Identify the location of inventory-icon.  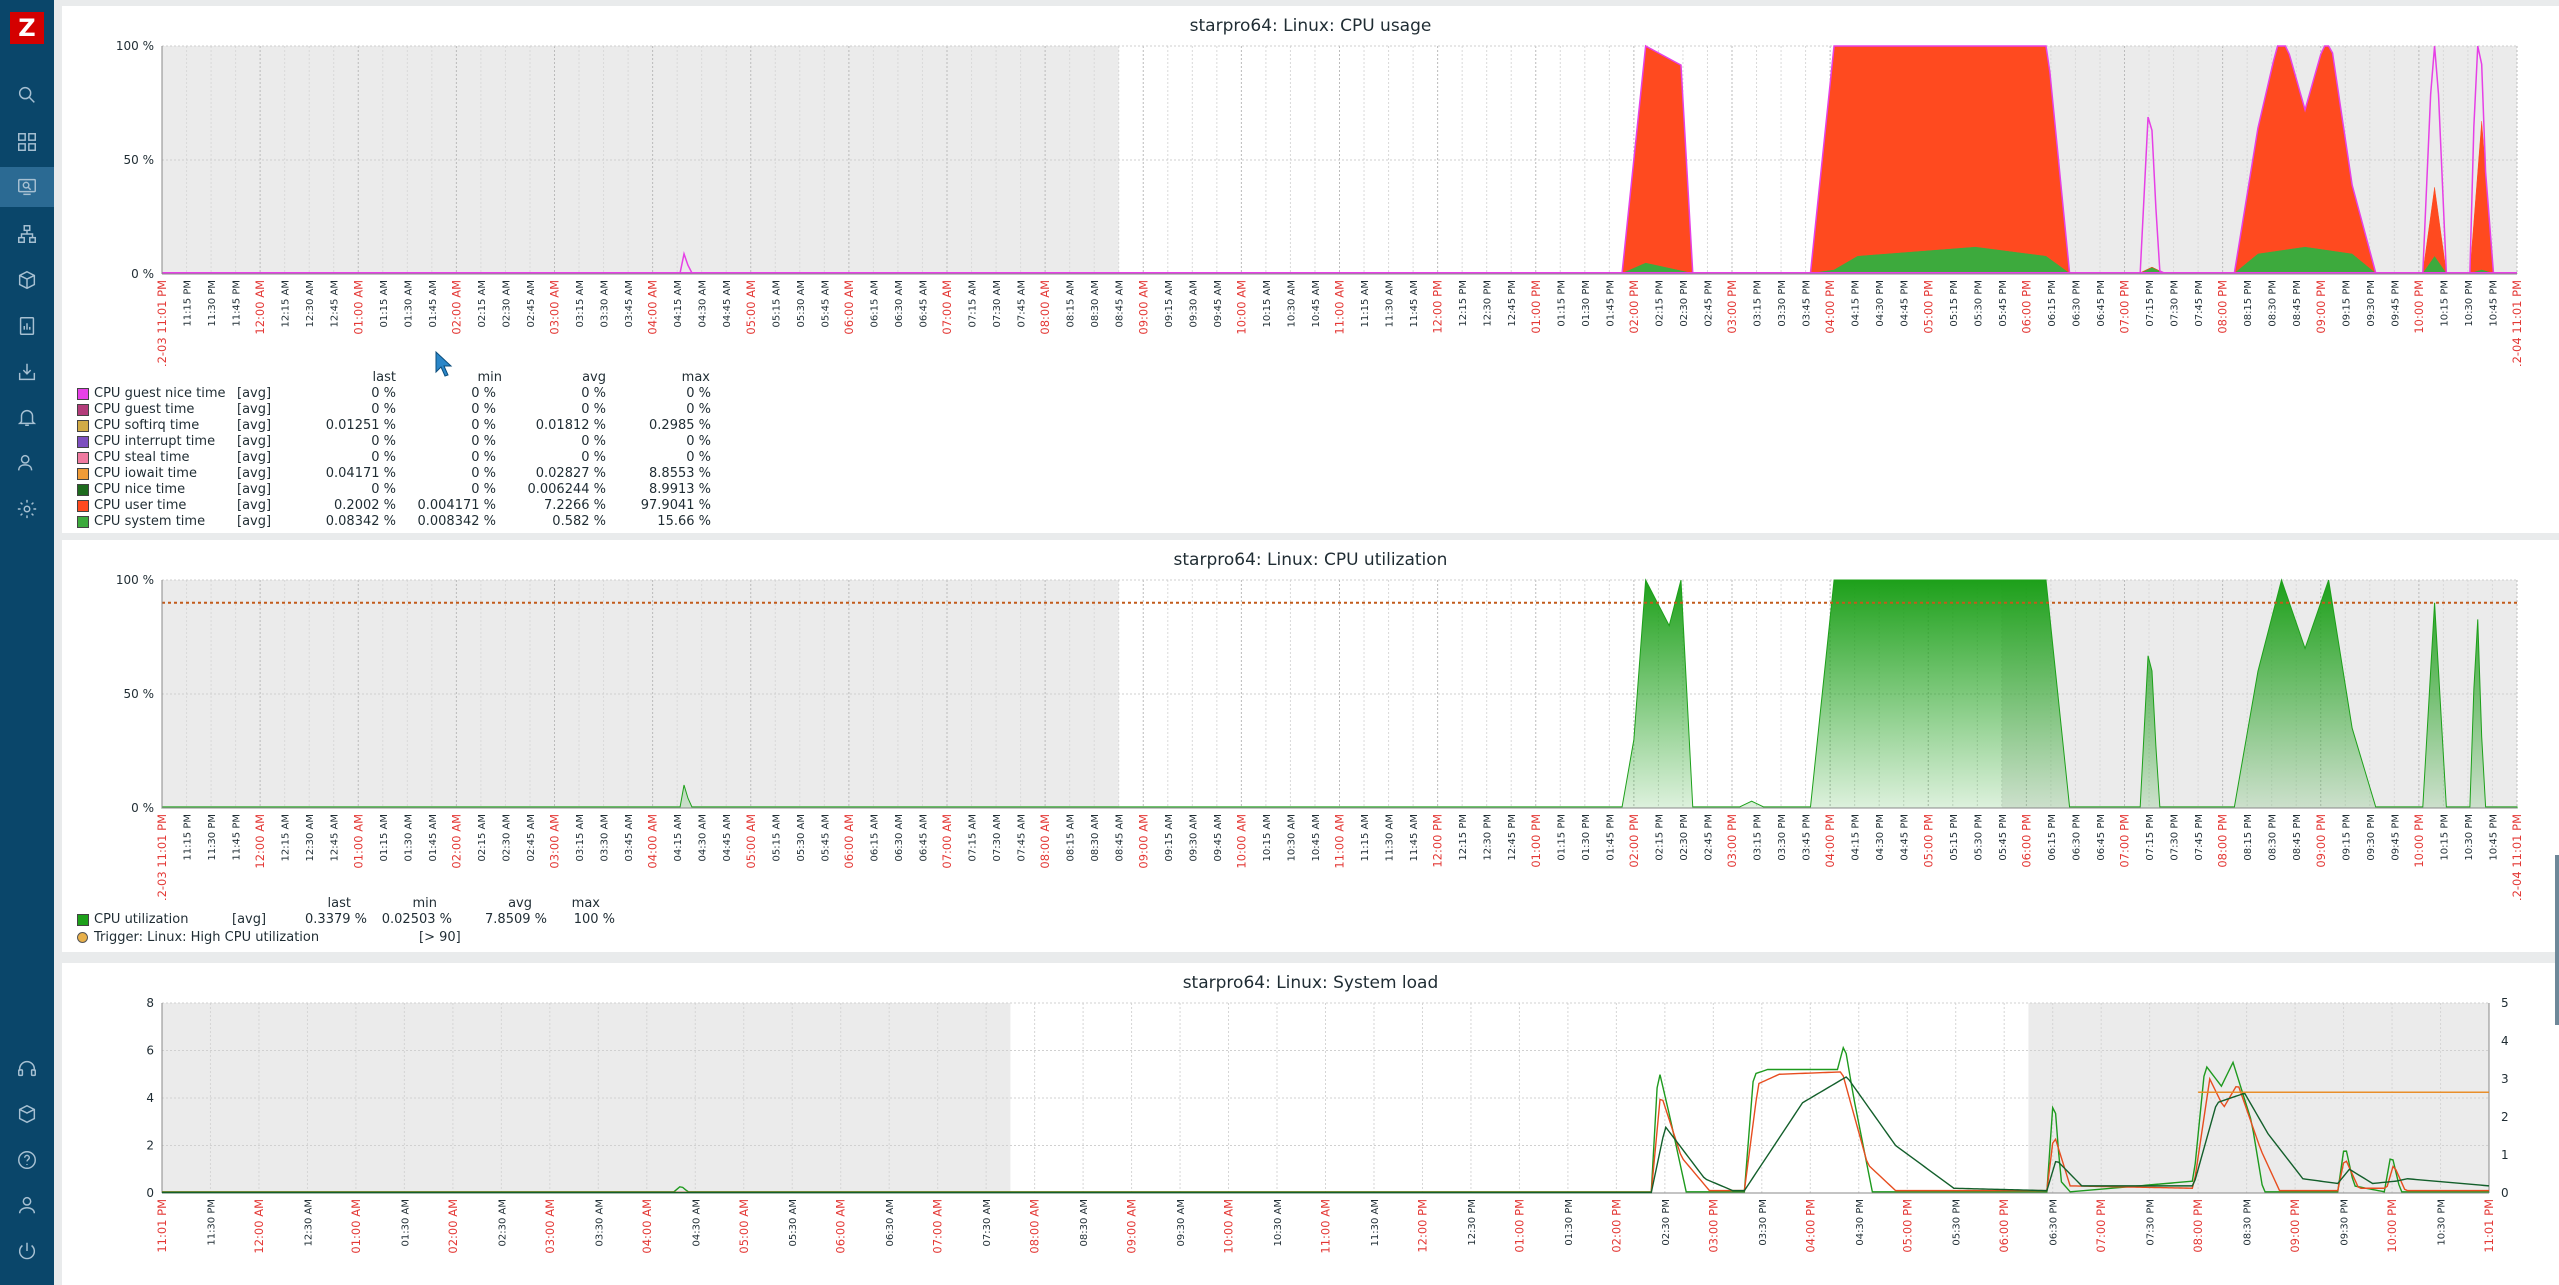
(27, 280).